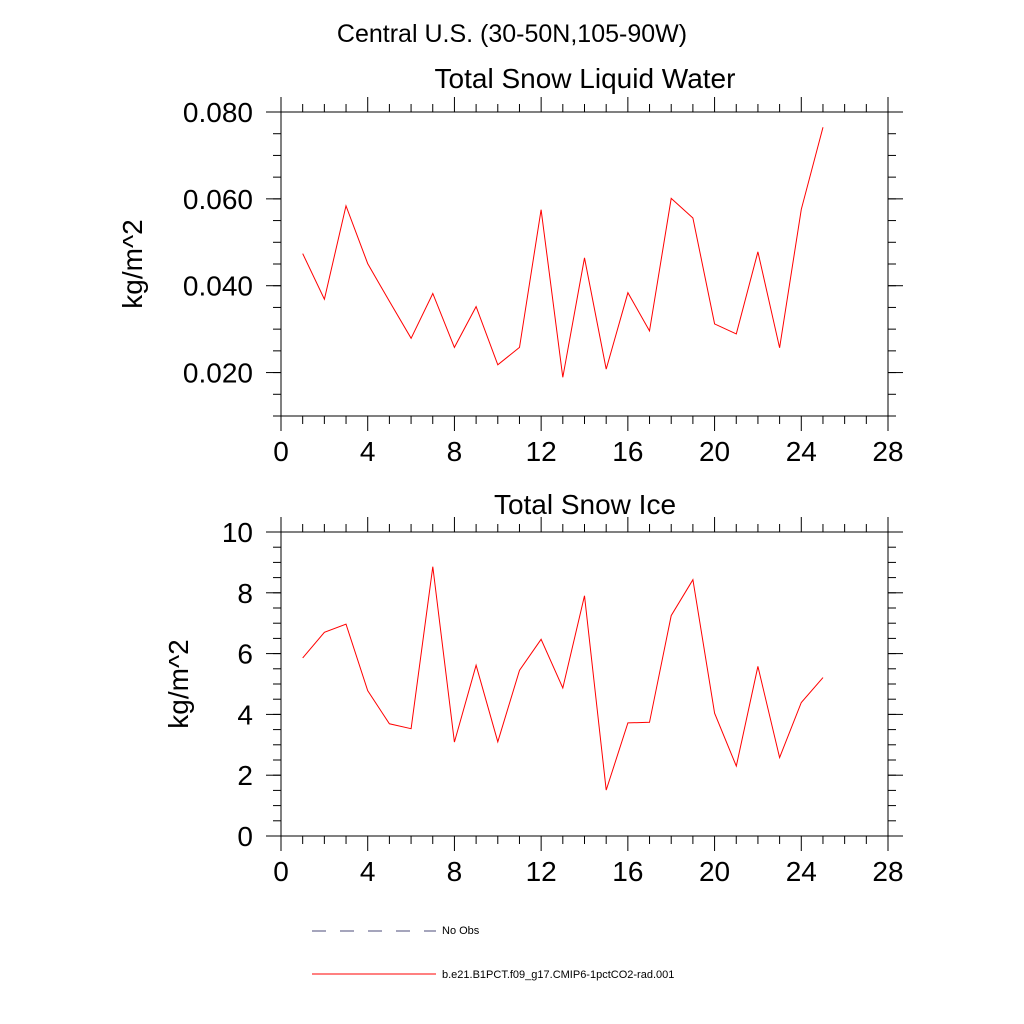  I want to click on y-tick-label: 4, so click(245, 714).